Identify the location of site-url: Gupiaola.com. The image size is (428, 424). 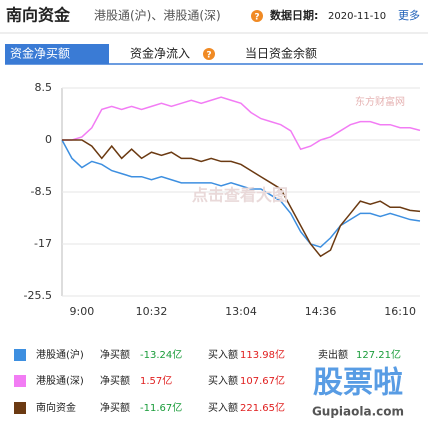
(358, 412).